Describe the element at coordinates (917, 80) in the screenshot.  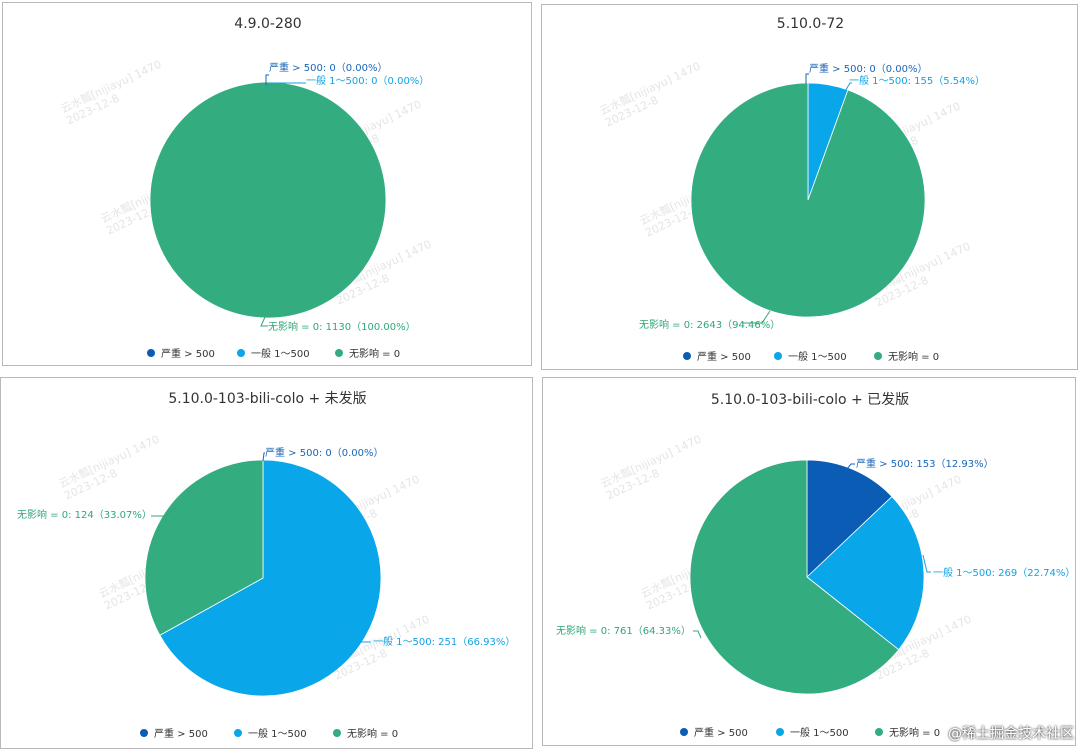
I see `slice-data-label: 一般 1～500: 155（5.54%）` at that location.